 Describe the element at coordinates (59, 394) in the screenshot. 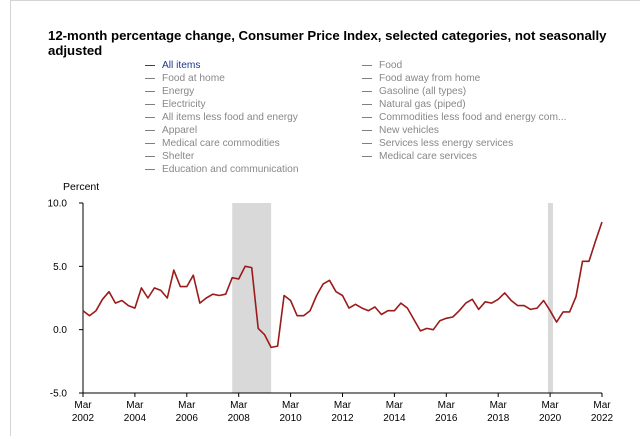

I see `y-tick-label: -5.0` at that location.